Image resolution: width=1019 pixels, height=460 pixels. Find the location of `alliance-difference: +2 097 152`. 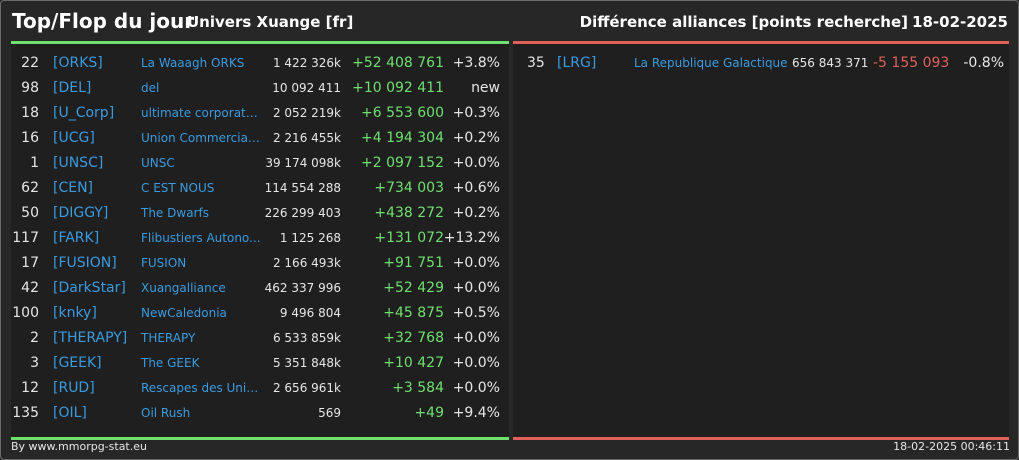

alliance-difference: +2 097 152 is located at coordinates (402, 163).